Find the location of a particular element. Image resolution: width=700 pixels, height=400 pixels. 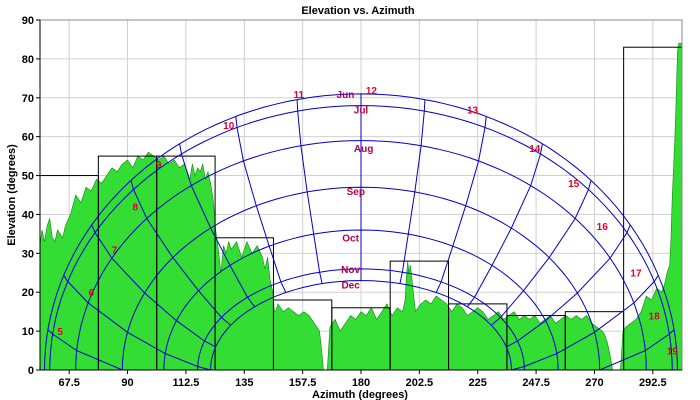

chart-title: Elevation vs. Azimuth is located at coordinates (358, 11).